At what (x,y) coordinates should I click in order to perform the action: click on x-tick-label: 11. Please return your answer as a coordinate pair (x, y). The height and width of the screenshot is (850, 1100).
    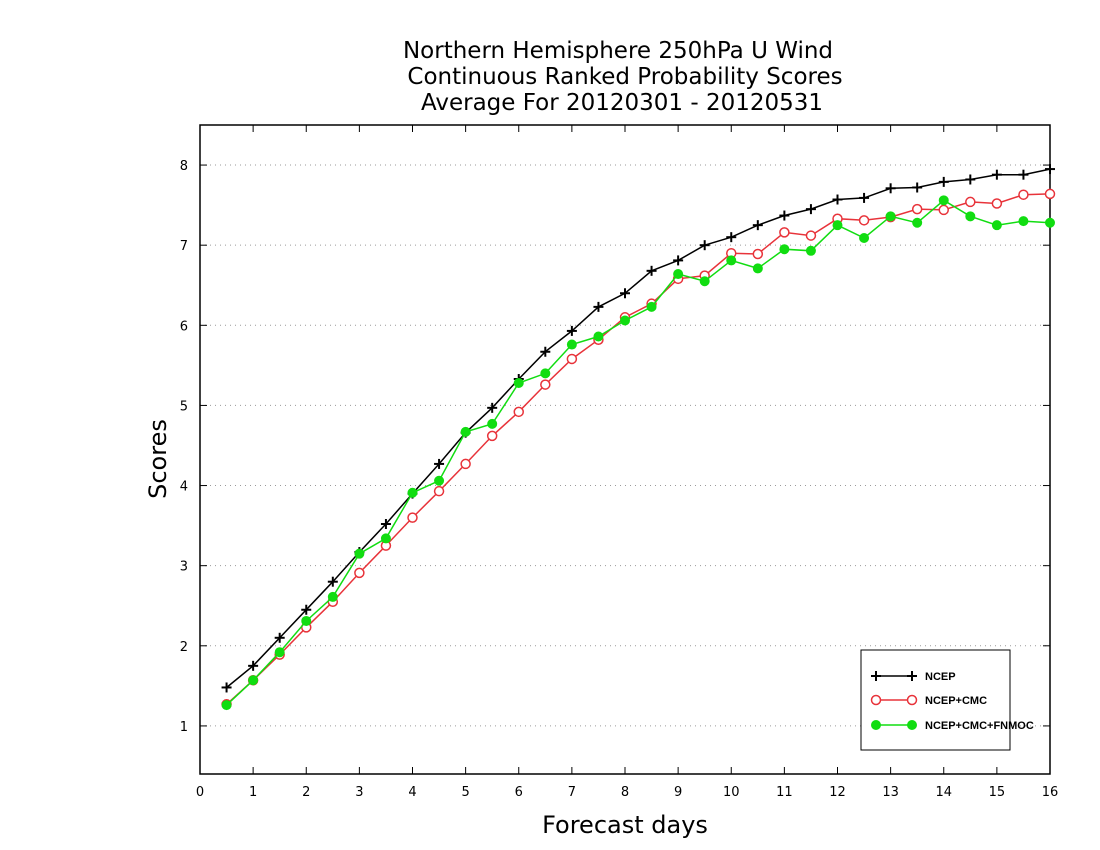
    Looking at the image, I should click on (784, 792).